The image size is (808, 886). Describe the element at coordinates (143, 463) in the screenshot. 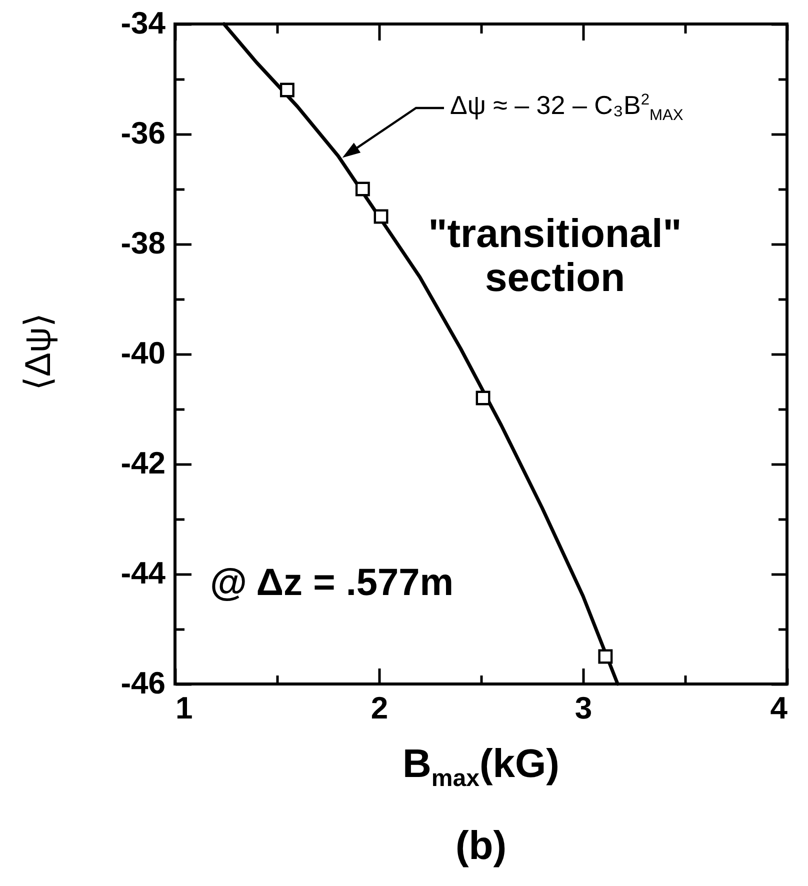

I see `y-tick-label: -42` at that location.